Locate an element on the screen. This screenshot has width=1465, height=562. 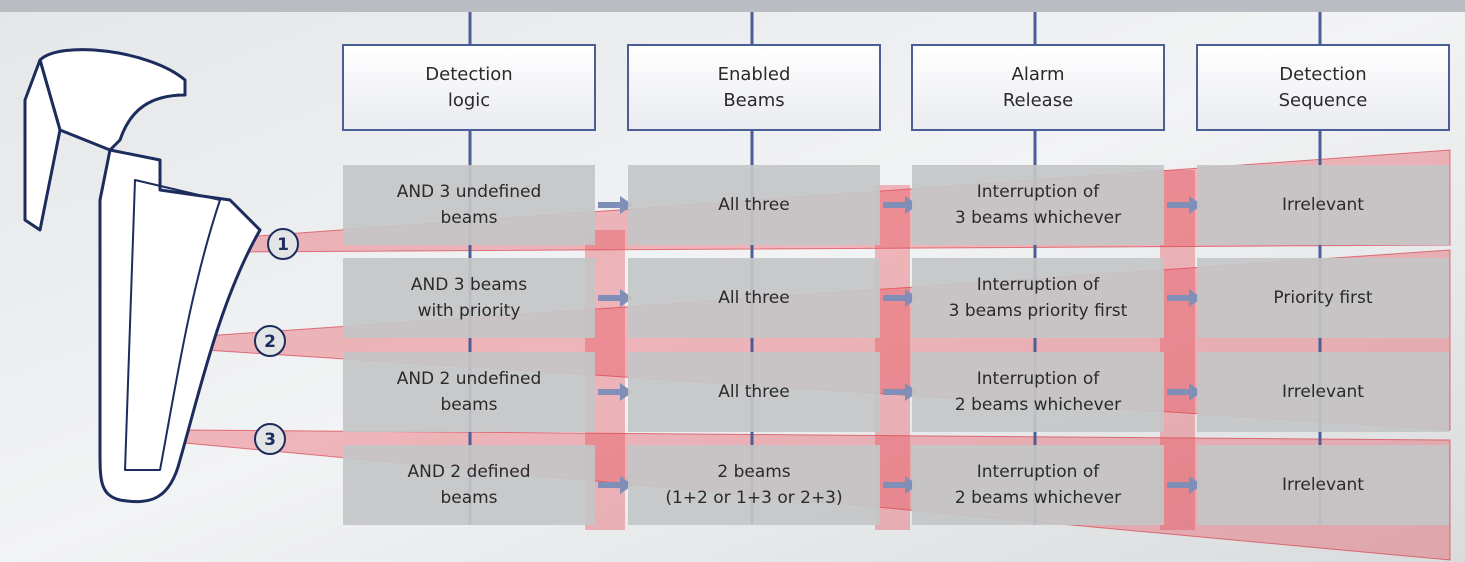
label: 3 beams whichever is located at coordinates (1038, 218).